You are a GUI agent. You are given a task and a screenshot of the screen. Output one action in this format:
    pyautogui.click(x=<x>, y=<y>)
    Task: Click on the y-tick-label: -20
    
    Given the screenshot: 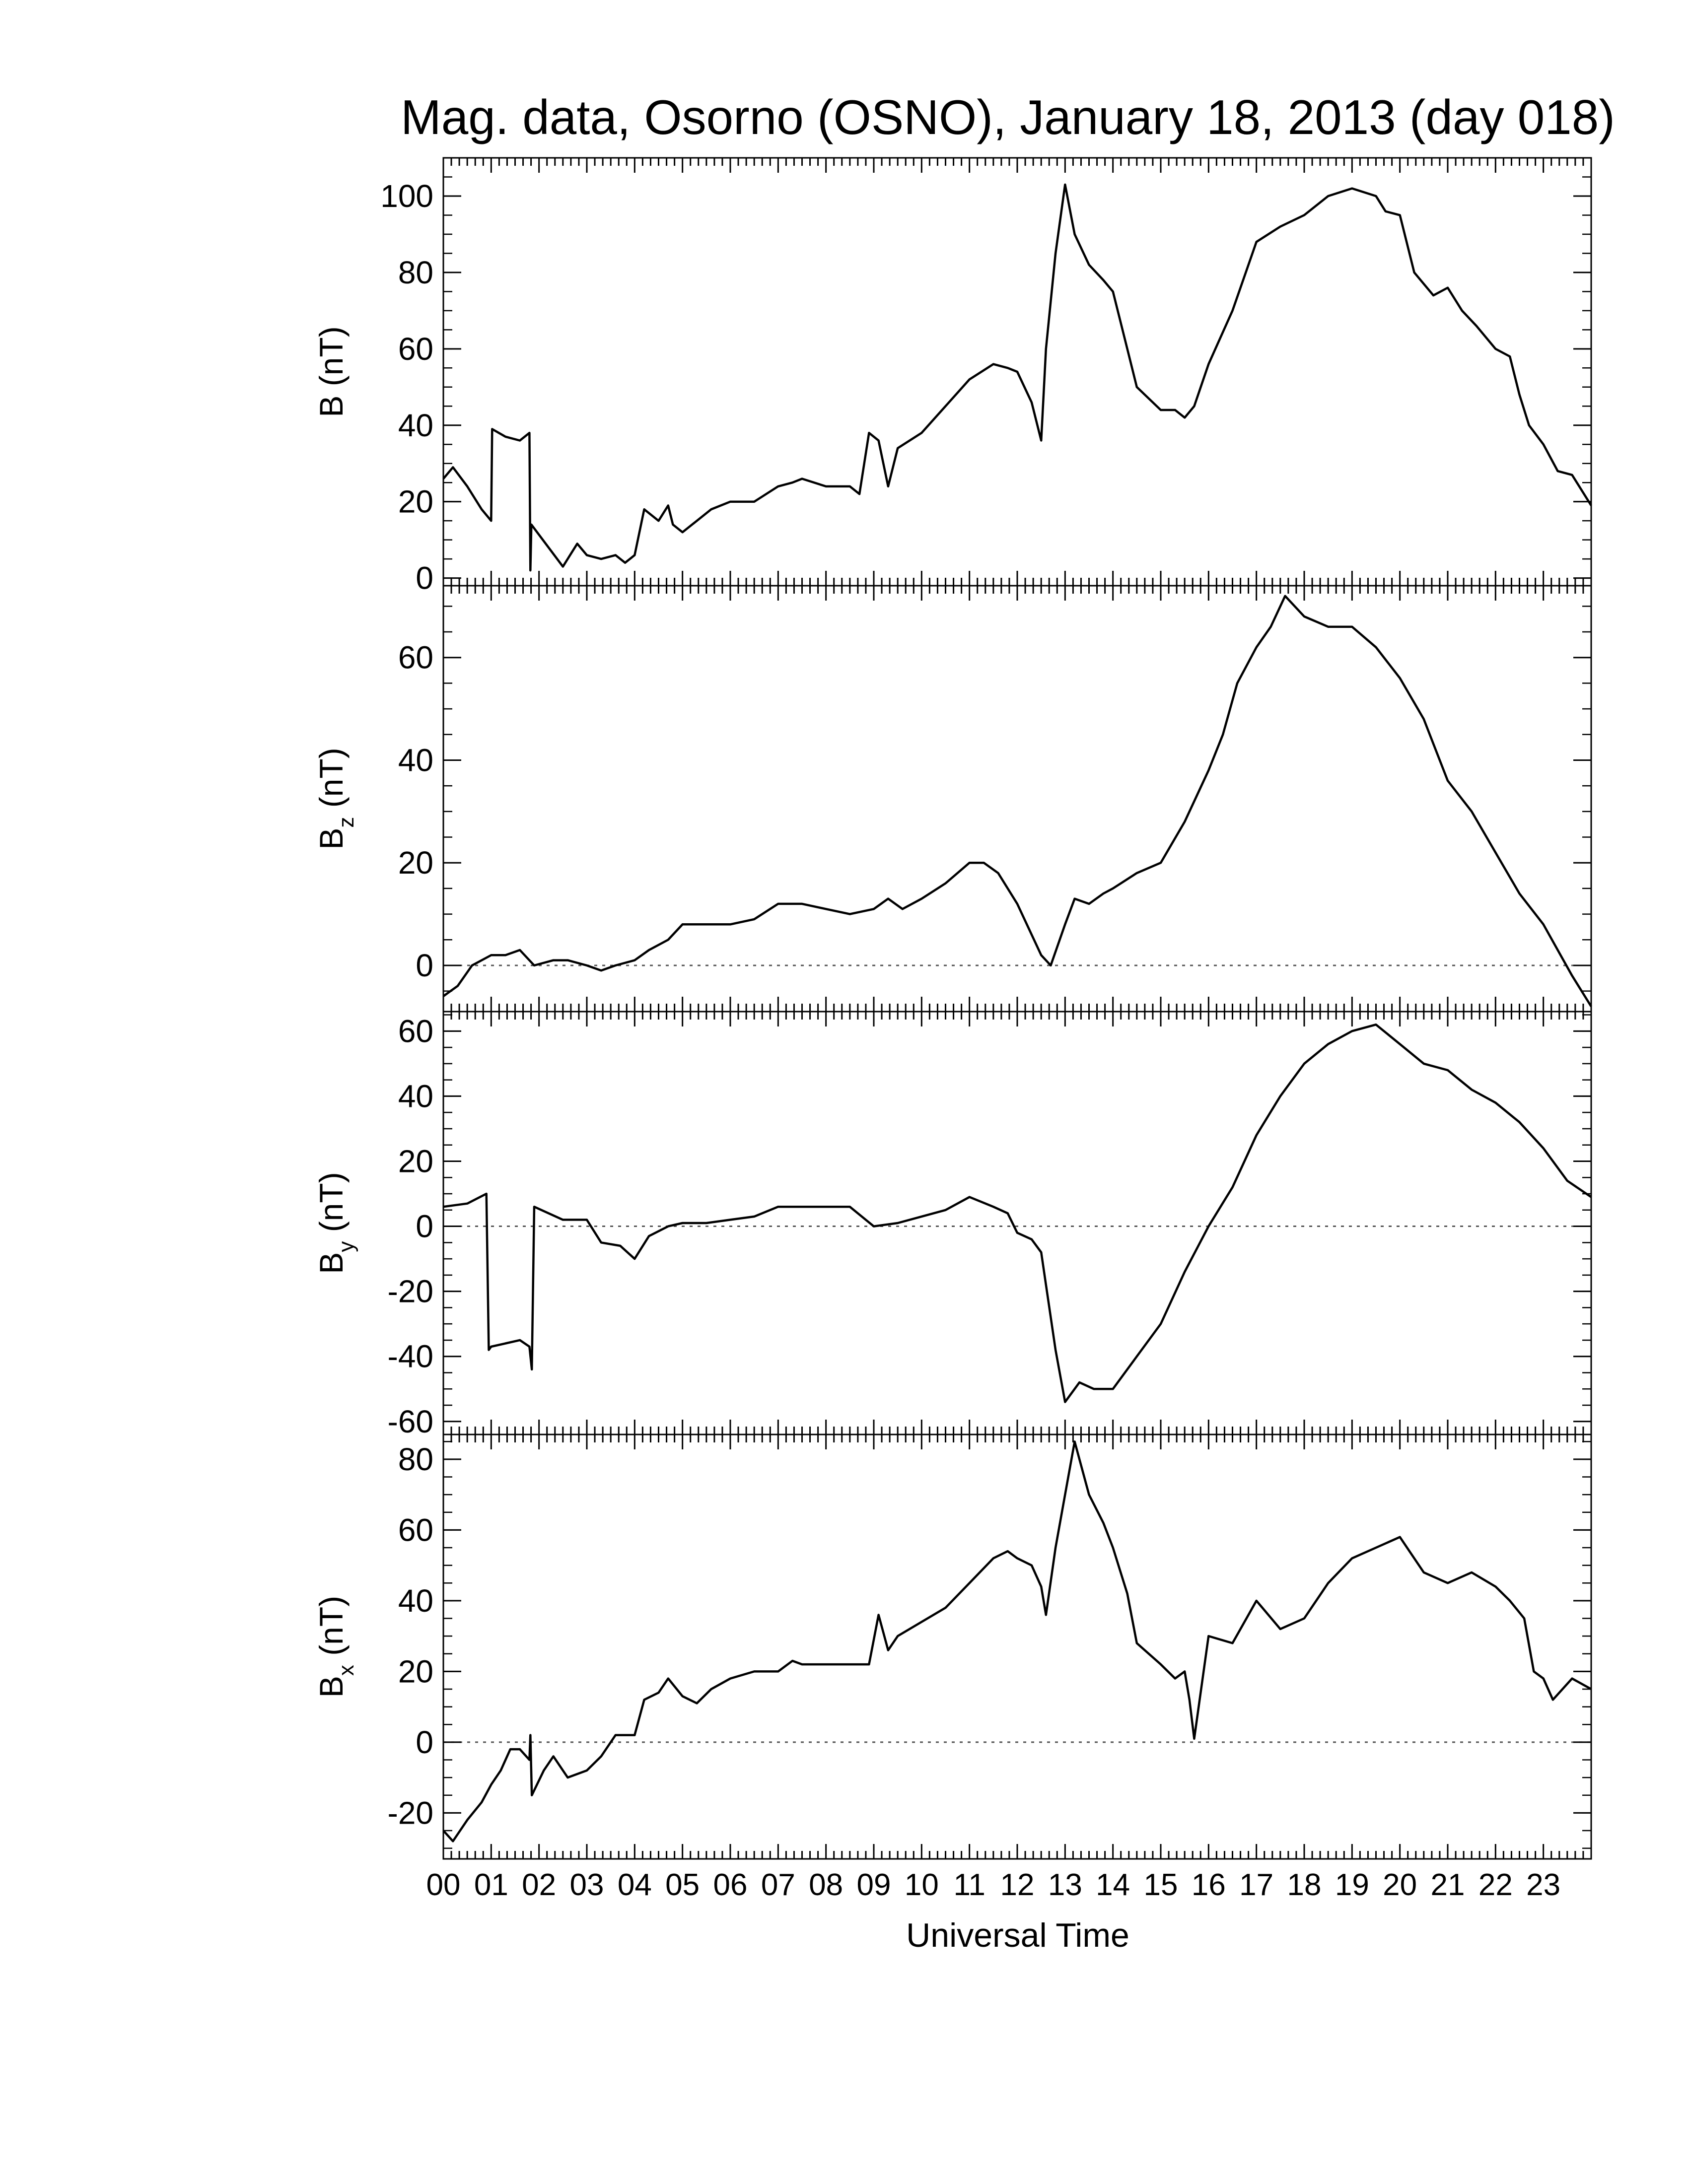 What is the action you would take?
    pyautogui.click(x=411, y=1813)
    